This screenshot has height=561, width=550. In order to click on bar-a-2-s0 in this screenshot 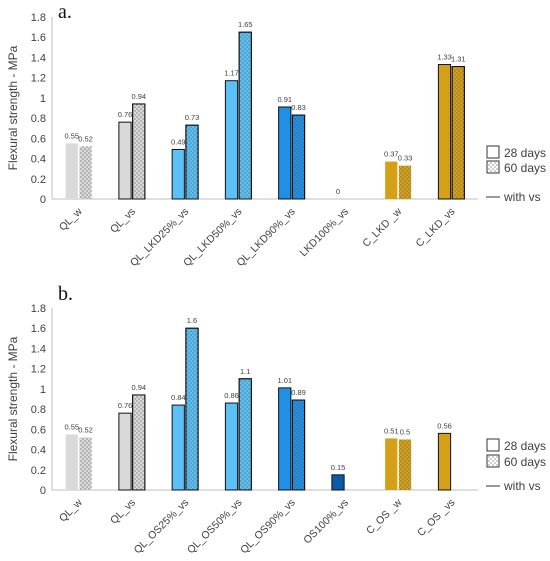, I will do `click(178, 174)`.